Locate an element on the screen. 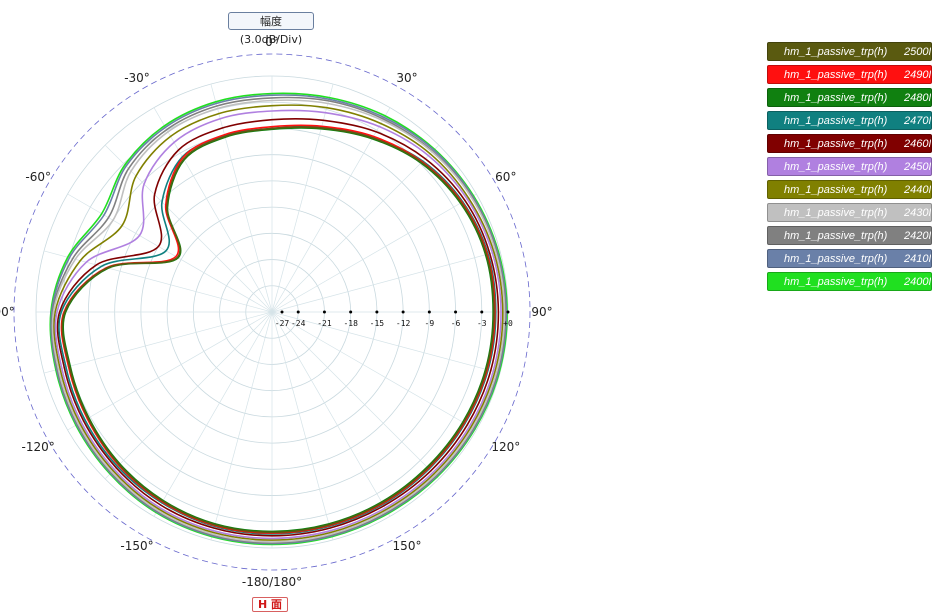 This screenshot has height=612, width=932. scale-label: 幅度(3.0dB/Div) is located at coordinates (271, 29).